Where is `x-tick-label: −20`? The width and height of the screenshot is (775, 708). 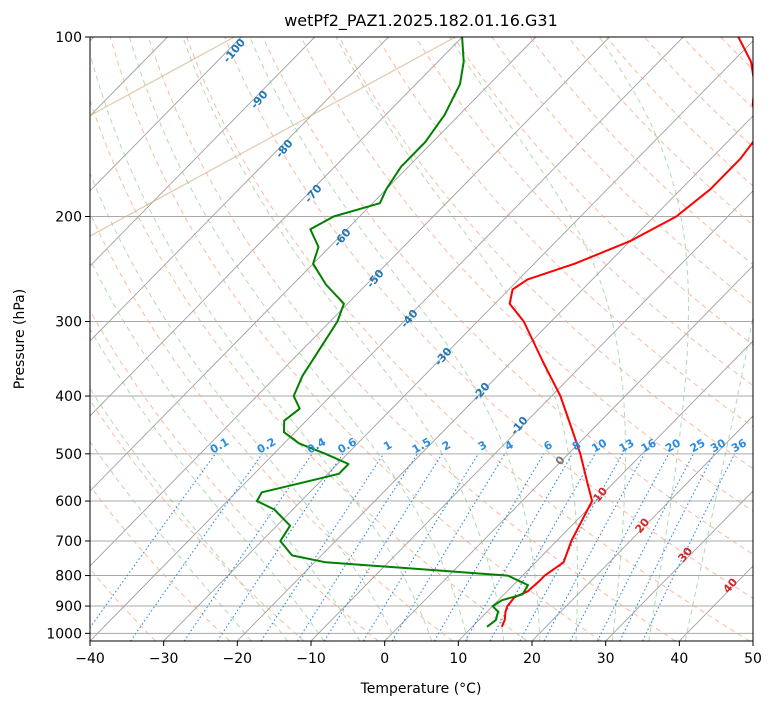 x-tick-label: −20 is located at coordinates (238, 659).